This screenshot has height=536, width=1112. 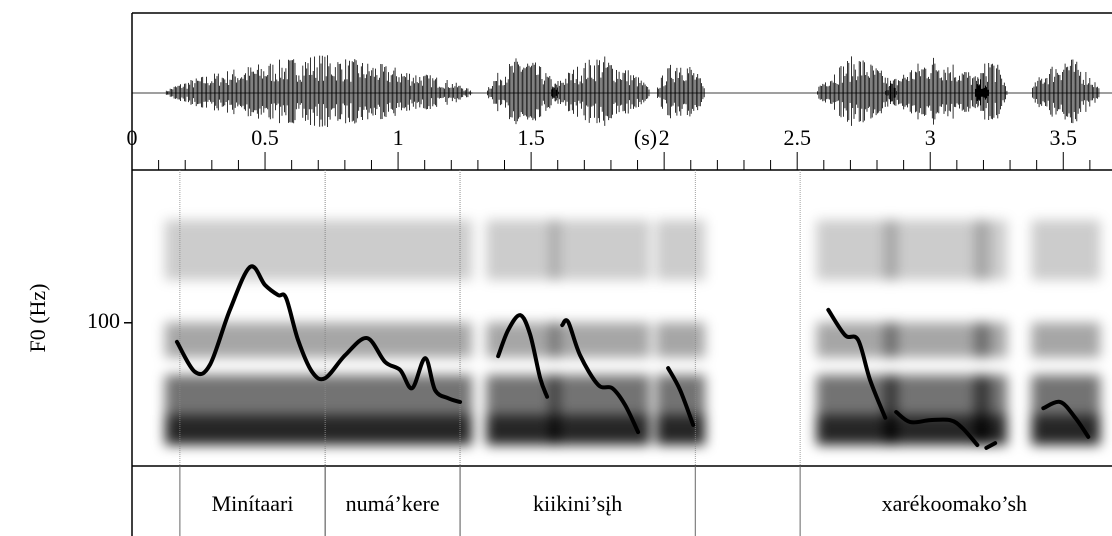 What do you see at coordinates (622, 91) in the screenshot?
I see `waveform` at bounding box center [622, 91].